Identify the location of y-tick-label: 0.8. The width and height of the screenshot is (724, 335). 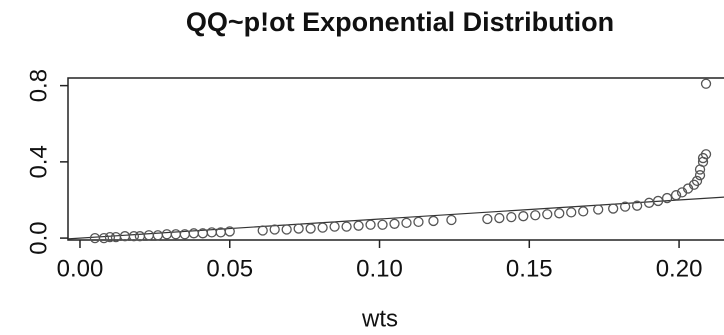
(38, 85).